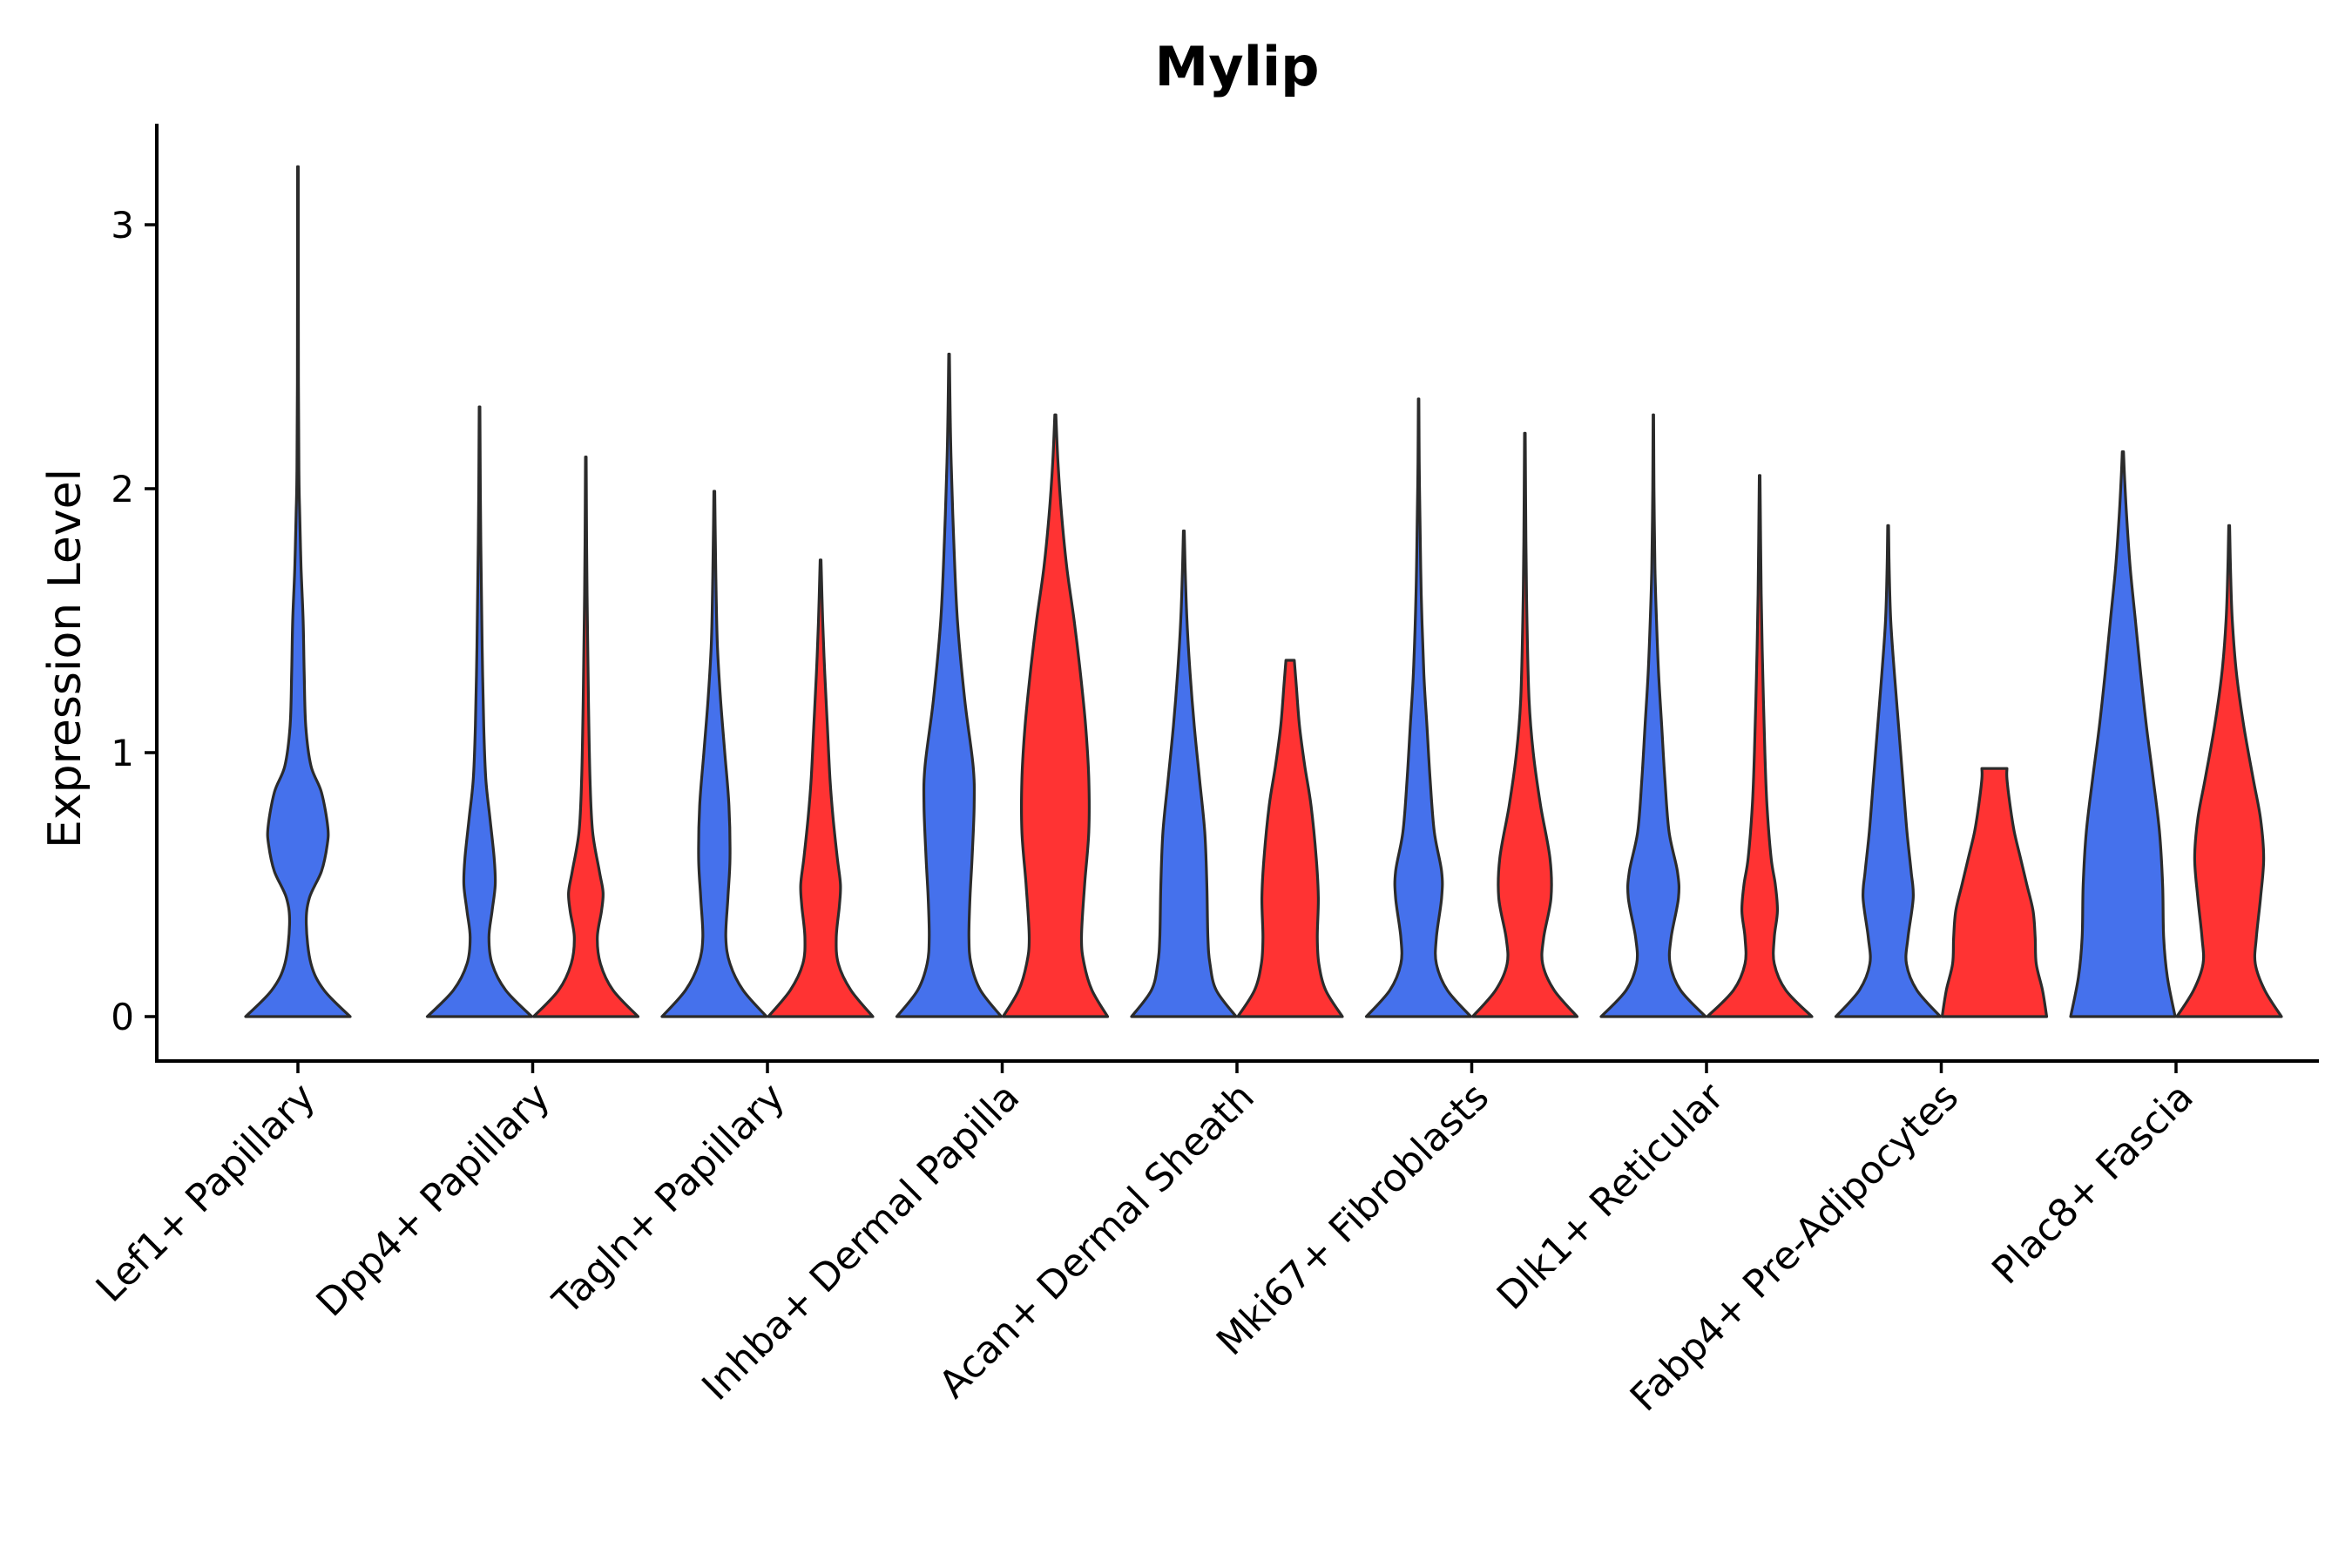  I want to click on y-tick-label-2: 2, so click(122, 489).